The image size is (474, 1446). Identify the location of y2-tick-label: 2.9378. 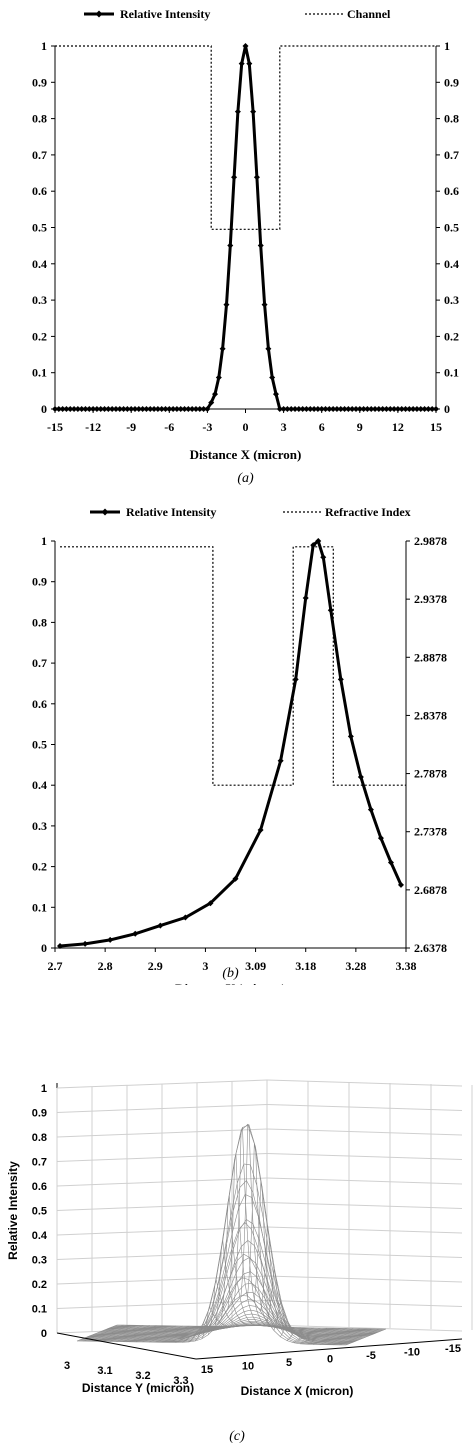
(430, 599).